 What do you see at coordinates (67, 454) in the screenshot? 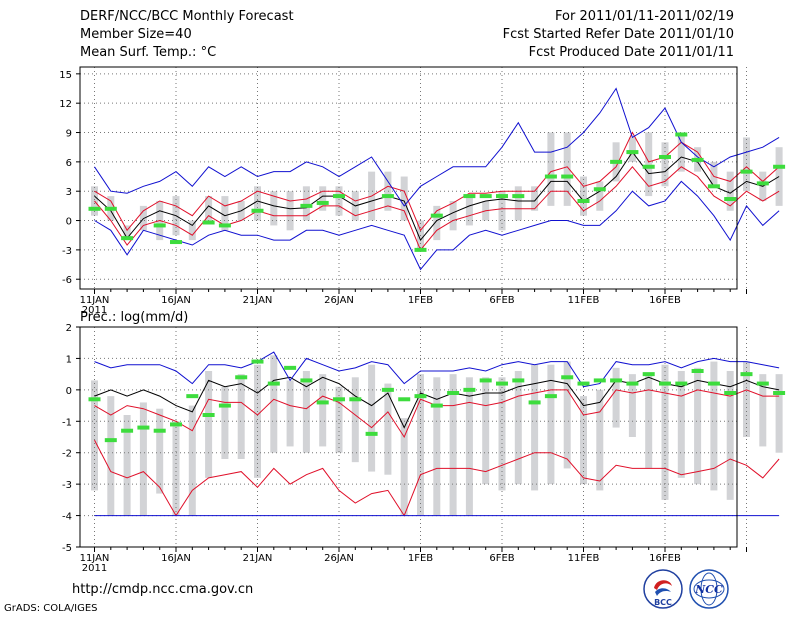
I see `prec-ytick-label: -2` at bounding box center [67, 454].